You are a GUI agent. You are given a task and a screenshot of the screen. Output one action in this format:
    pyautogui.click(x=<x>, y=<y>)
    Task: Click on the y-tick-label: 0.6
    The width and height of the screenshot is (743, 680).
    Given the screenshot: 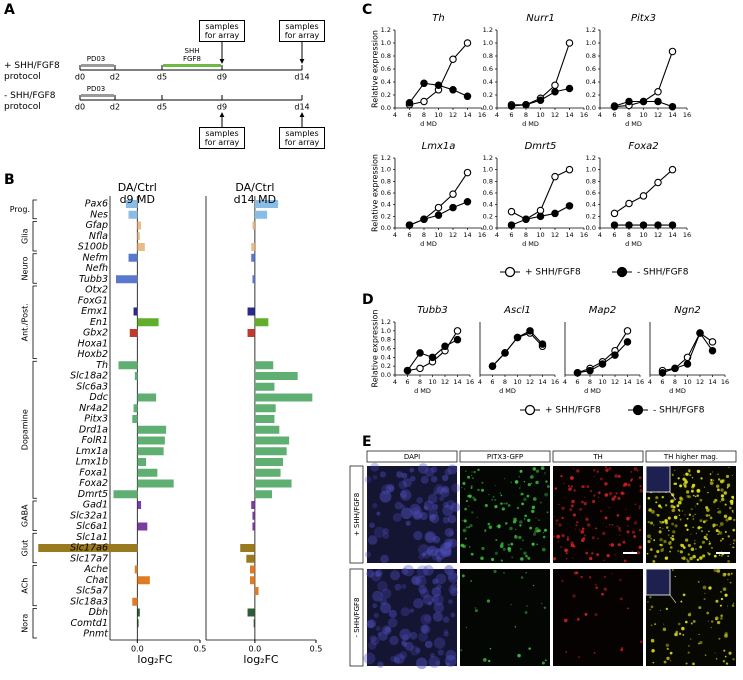 What is the action you would take?
    pyautogui.click(x=386, y=69)
    